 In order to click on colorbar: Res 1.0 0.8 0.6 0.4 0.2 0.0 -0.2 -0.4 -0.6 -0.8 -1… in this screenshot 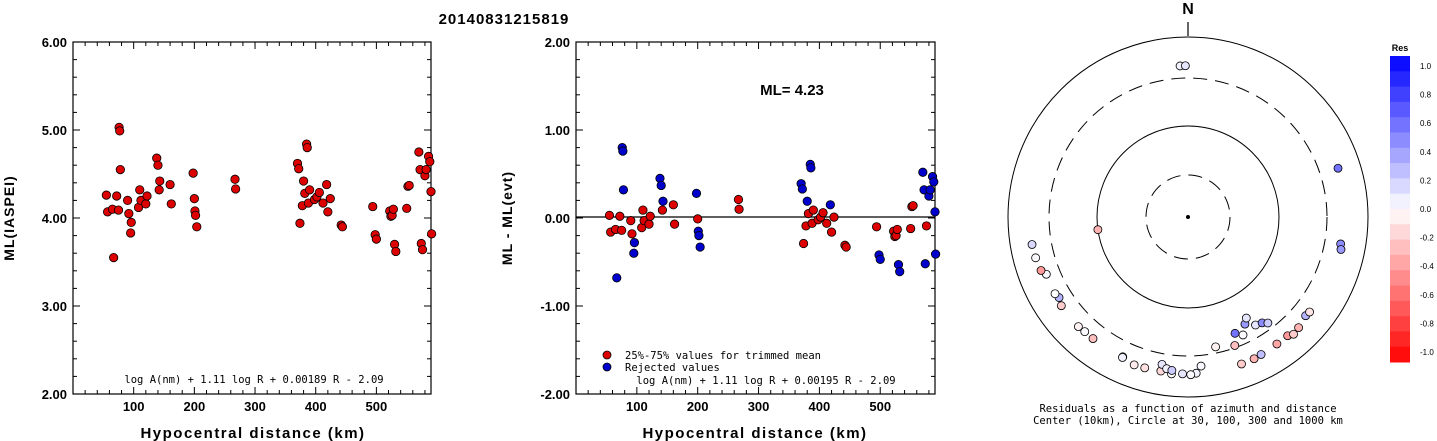, I will do `click(1412, 203)`.